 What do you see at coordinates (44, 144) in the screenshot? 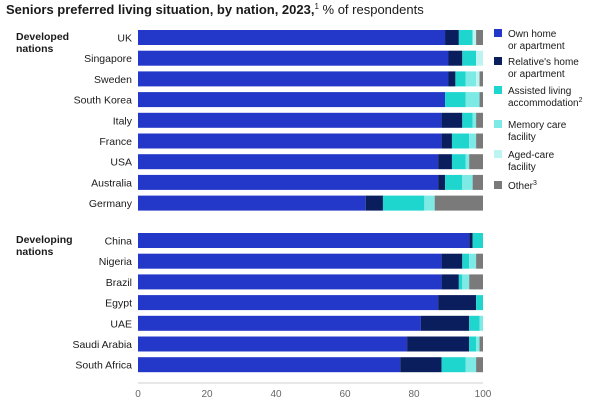
I see `group-labels: Developed nations Developing nations` at bounding box center [44, 144].